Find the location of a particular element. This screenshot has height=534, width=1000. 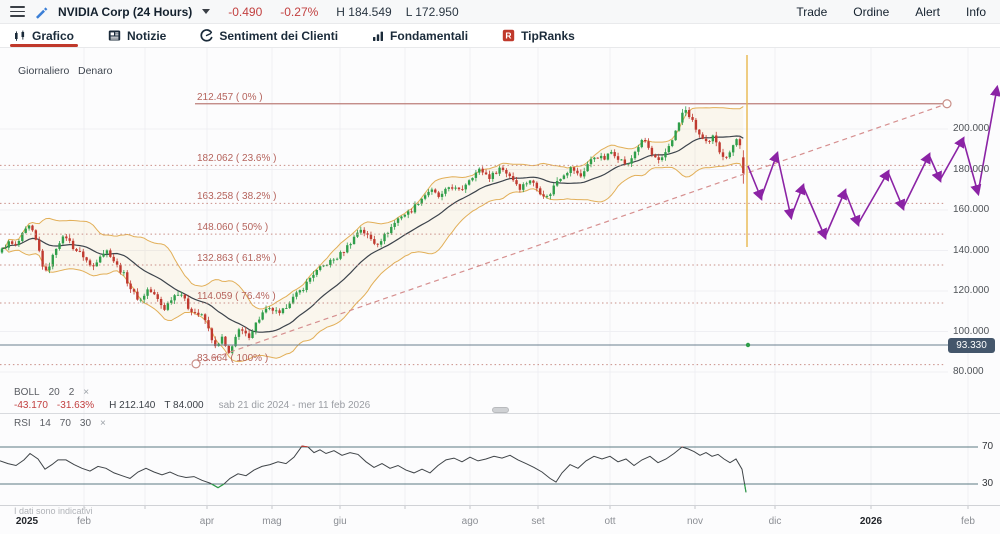

price-change: -0.490 is located at coordinates (245, 11).